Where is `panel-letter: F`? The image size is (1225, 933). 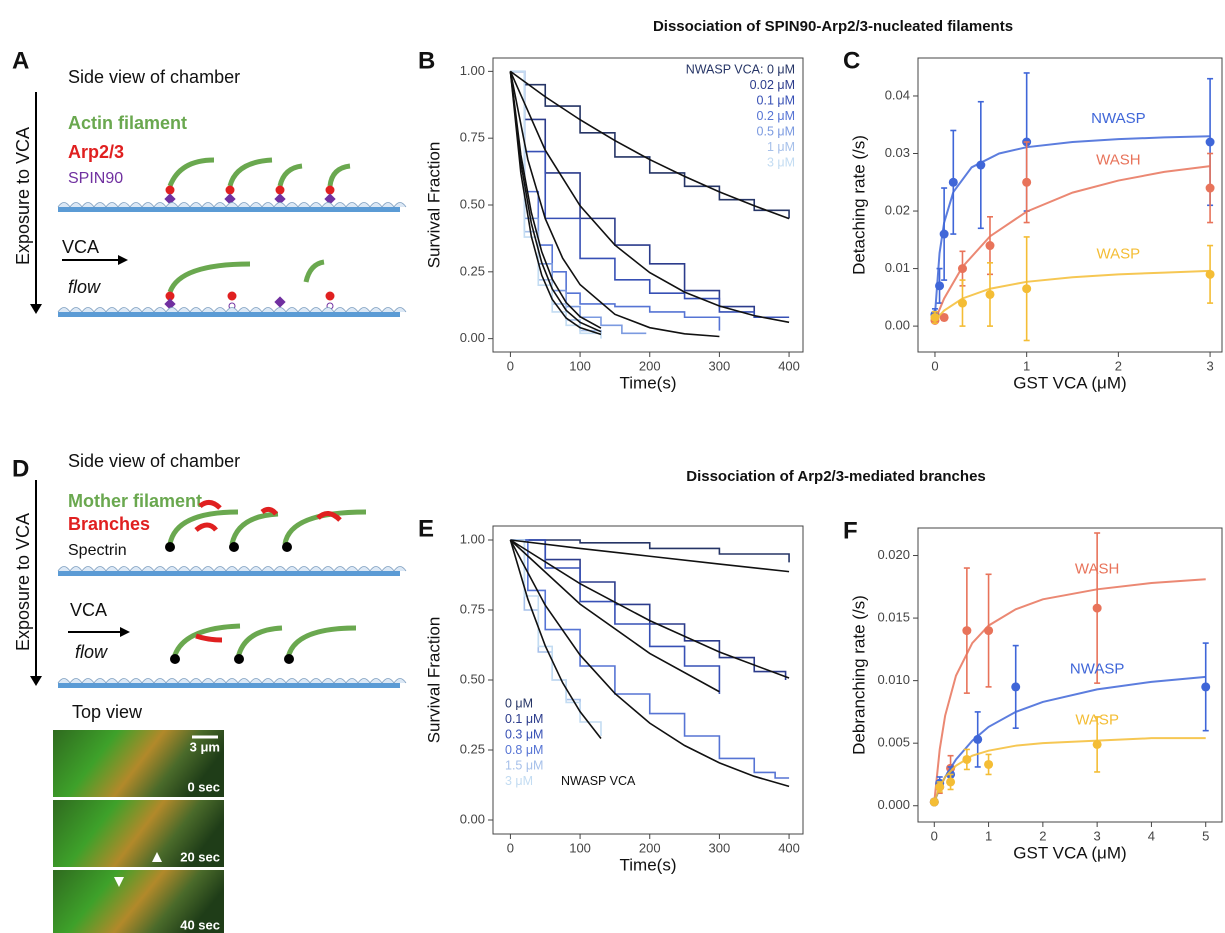
panel-letter: F is located at coordinates (850, 530).